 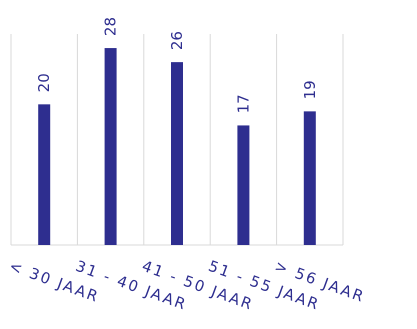 What do you see at coordinates (310, 89) in the screenshot?
I see `data-label: 19` at bounding box center [310, 89].